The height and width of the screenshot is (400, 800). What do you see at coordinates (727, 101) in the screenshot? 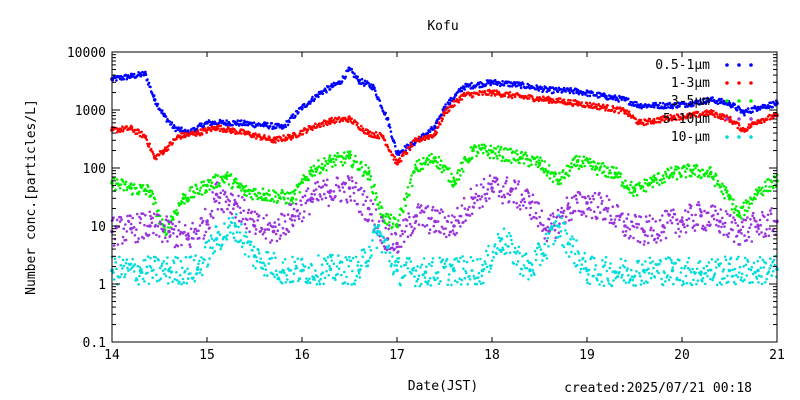
I see `legend-marker` at bounding box center [727, 101].